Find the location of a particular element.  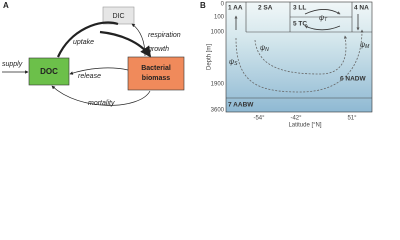

streamfunction: ψN is located at coordinates (264, 49).